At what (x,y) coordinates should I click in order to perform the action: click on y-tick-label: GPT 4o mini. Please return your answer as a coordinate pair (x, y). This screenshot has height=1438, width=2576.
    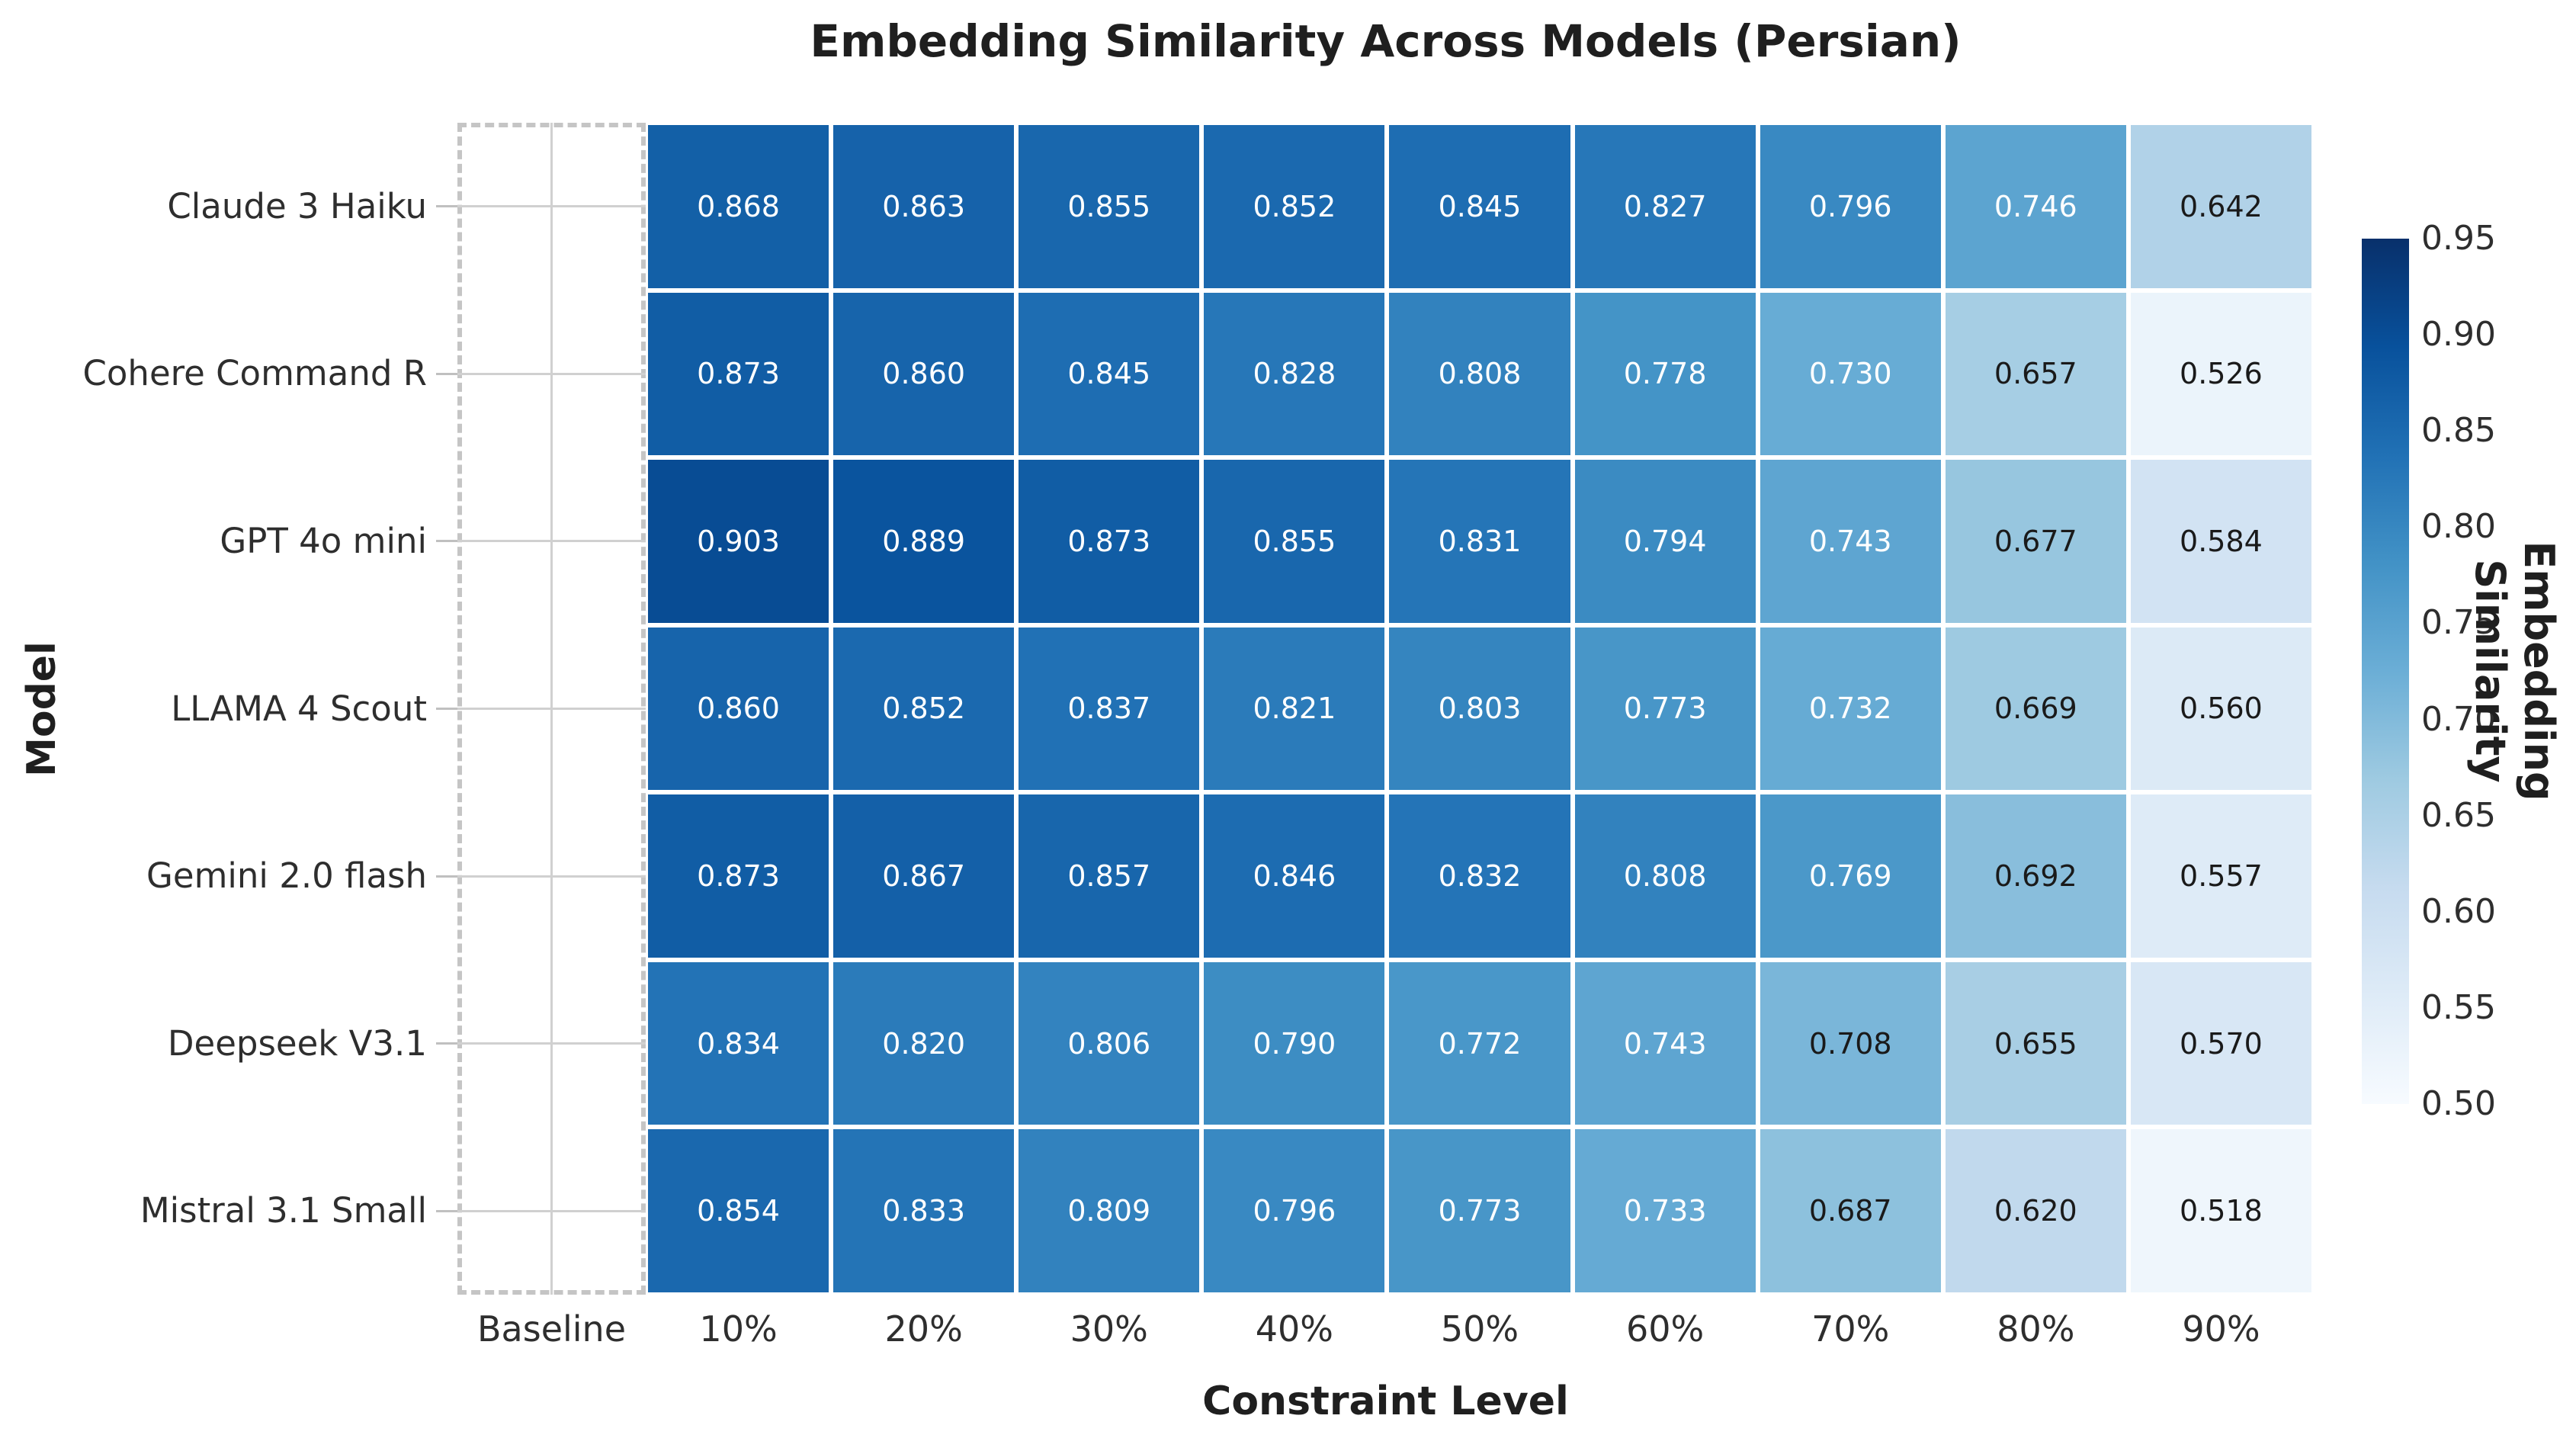
    Looking at the image, I should click on (323, 540).